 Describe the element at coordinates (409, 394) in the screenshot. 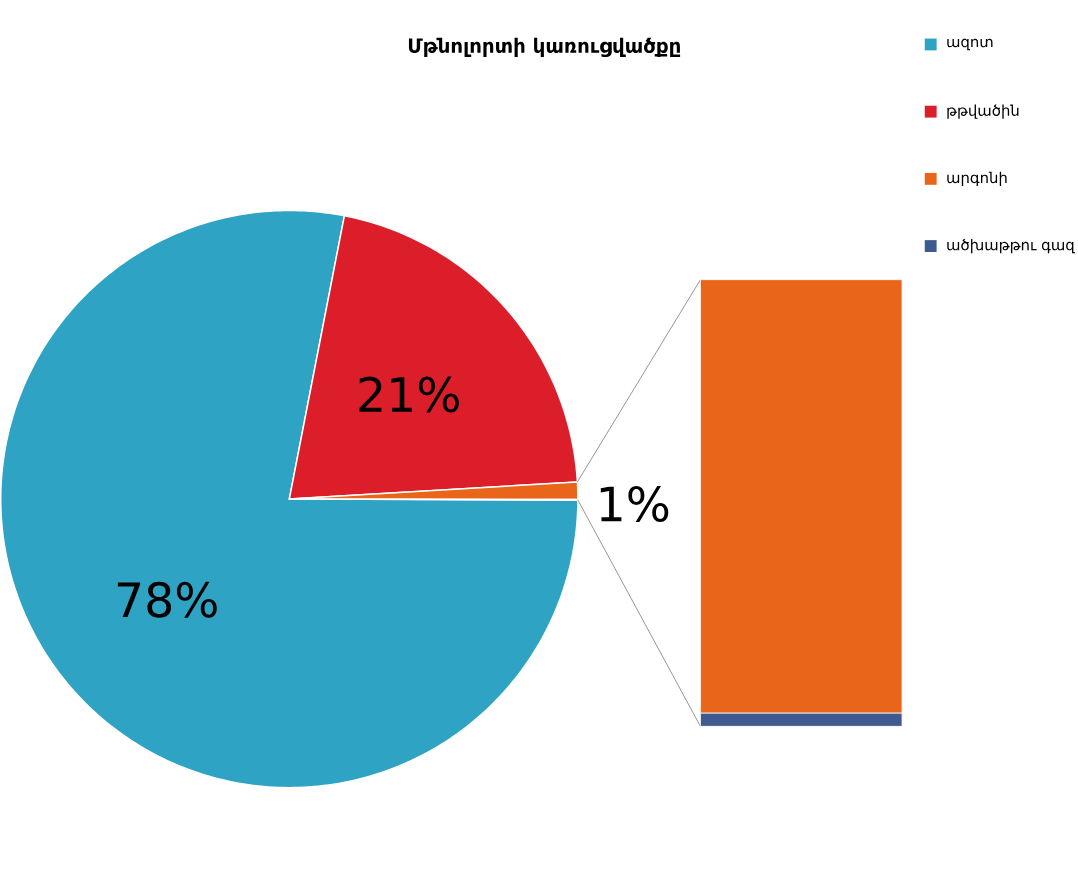

I see `data-label: 21%` at that location.